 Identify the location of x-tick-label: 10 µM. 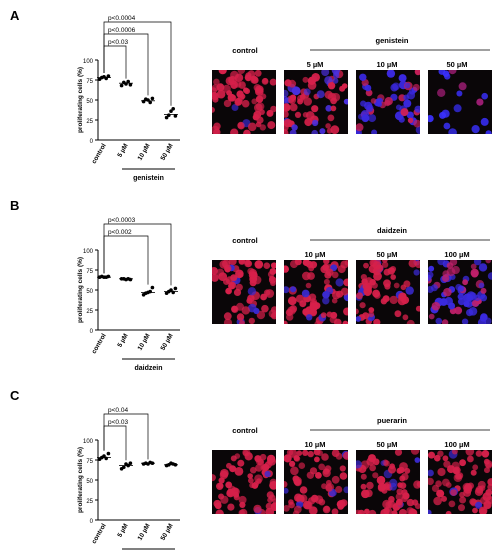
(144, 532).